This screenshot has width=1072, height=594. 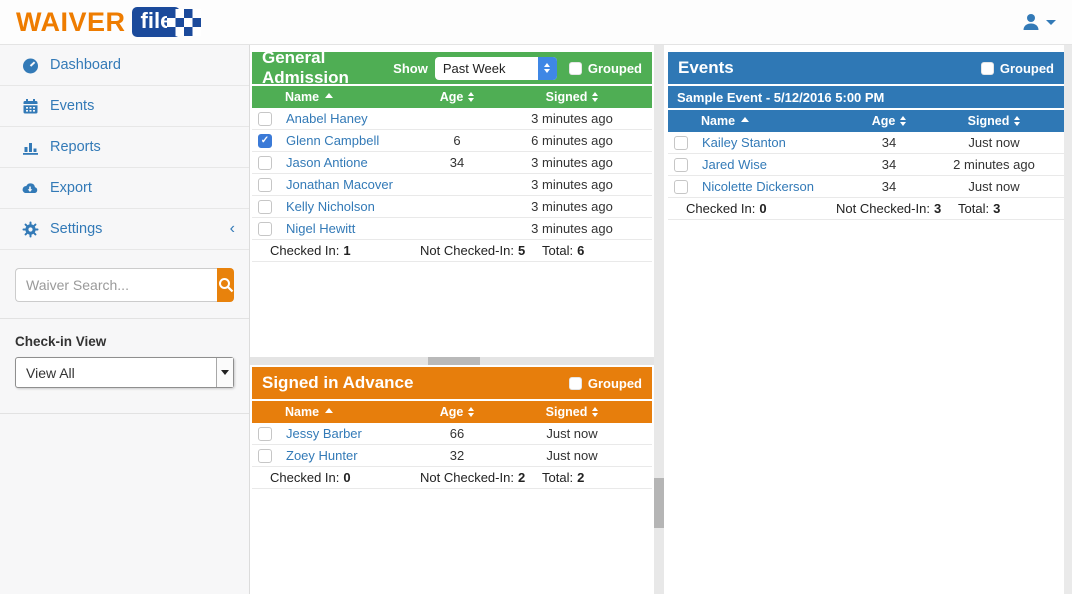 What do you see at coordinates (452, 163) in the screenshot?
I see `table-row: Jason Antione 34 3 minutes ago` at bounding box center [452, 163].